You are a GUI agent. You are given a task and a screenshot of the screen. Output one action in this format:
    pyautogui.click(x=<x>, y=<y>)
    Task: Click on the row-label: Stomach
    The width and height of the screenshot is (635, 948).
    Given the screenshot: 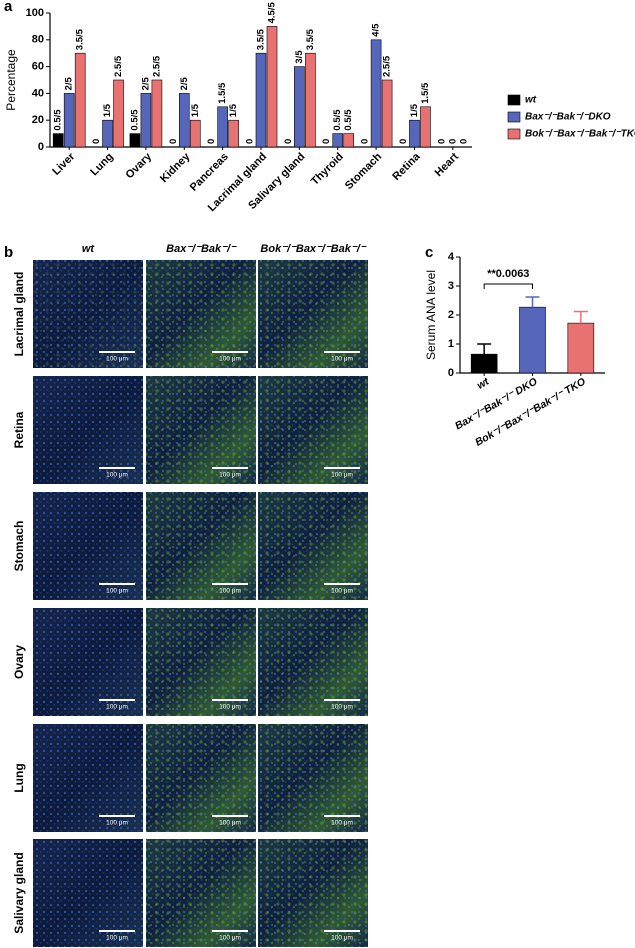 What is the action you would take?
    pyautogui.click(x=19, y=546)
    